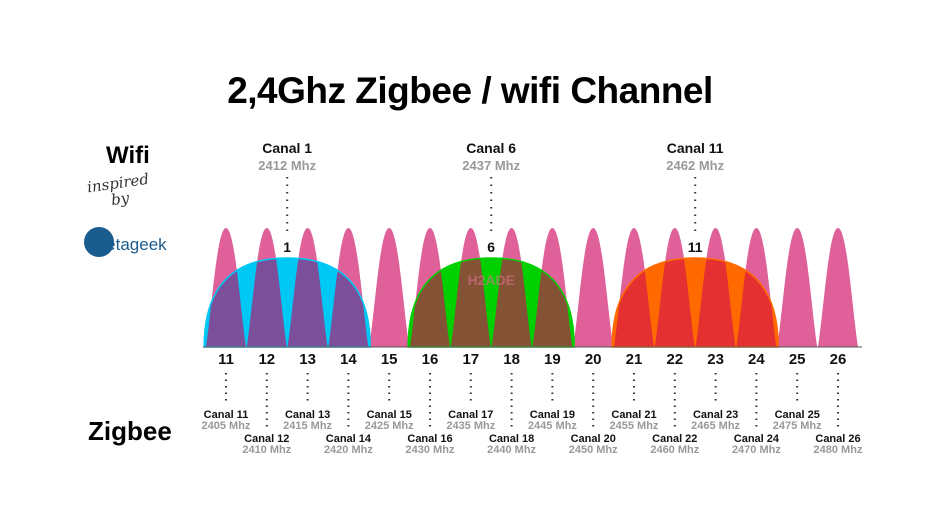  I want to click on wifi-channel-label: Canal 1, so click(287, 148).